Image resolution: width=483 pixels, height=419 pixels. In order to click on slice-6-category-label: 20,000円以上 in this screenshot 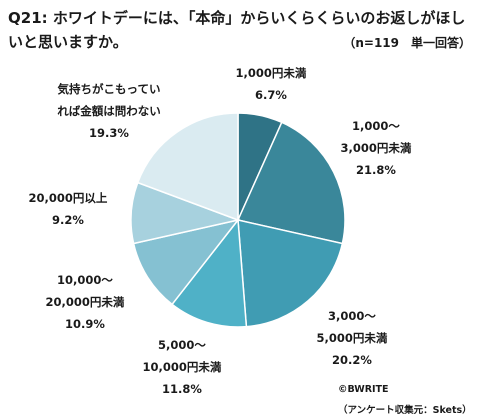, I will do `click(68, 198)`.